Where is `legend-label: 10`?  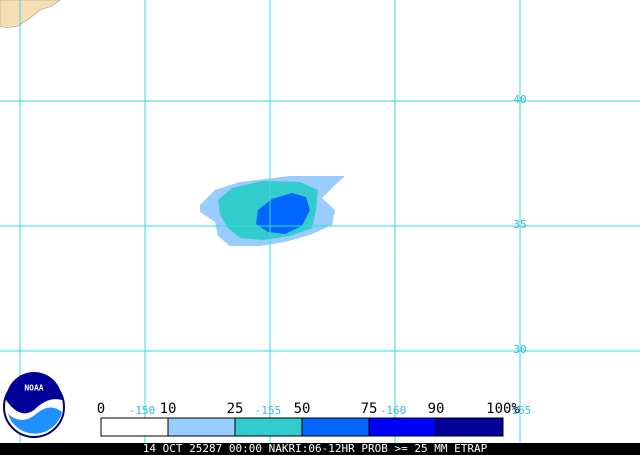 legend-label: 10 is located at coordinates (168, 409).